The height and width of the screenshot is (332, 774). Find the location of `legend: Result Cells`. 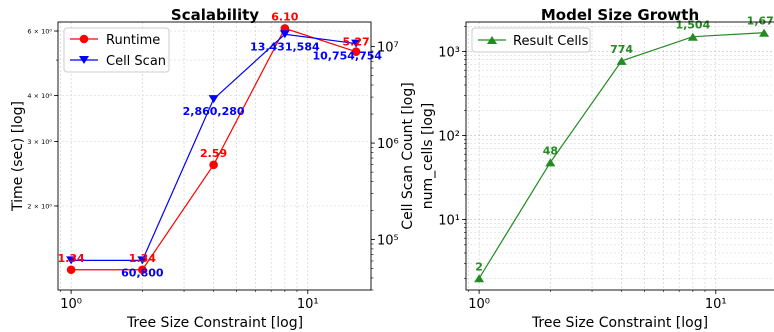

legend: Result Cells is located at coordinates (531, 40).